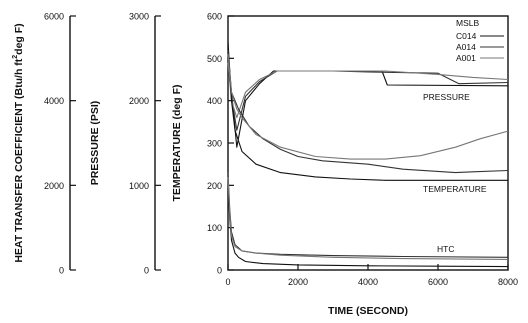 This screenshot has width=528, height=323. Describe the element at coordinates (139, 186) in the screenshot. I see `pressure-tick-label: 1000` at that location.